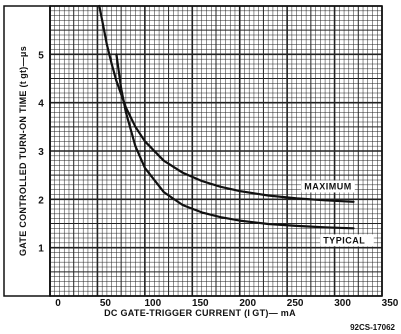  I want to click on y-tick-label: 4, so click(41, 104).